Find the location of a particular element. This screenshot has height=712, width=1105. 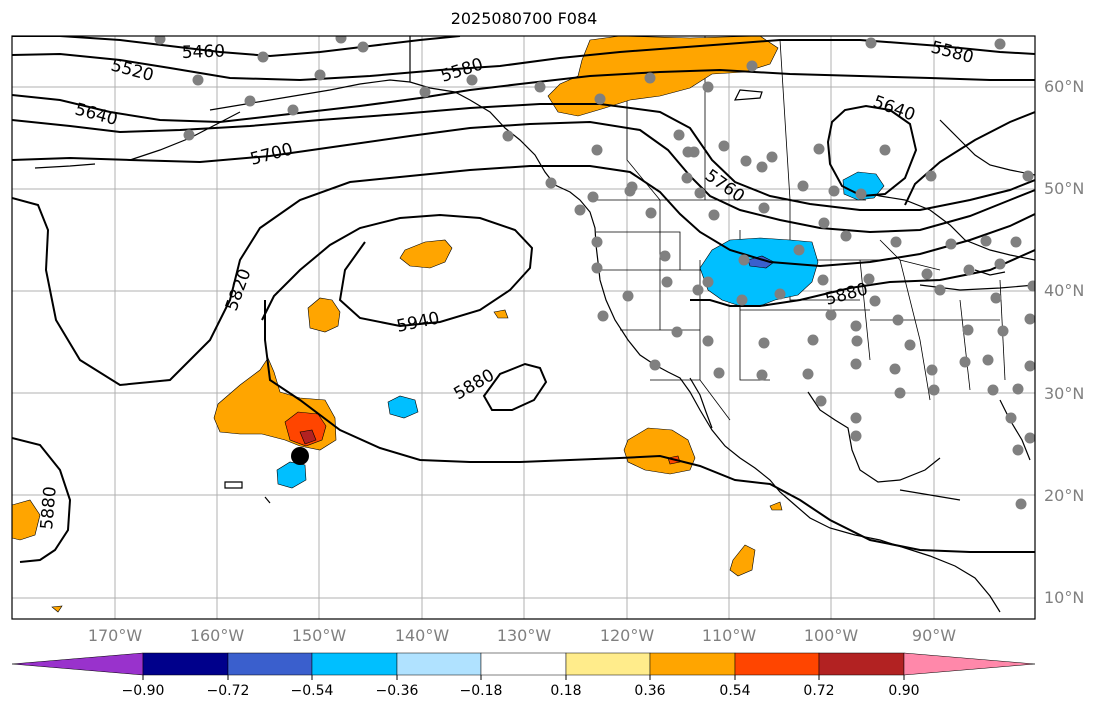

colorbar-tick-label: 0.90 is located at coordinates (904, 691).